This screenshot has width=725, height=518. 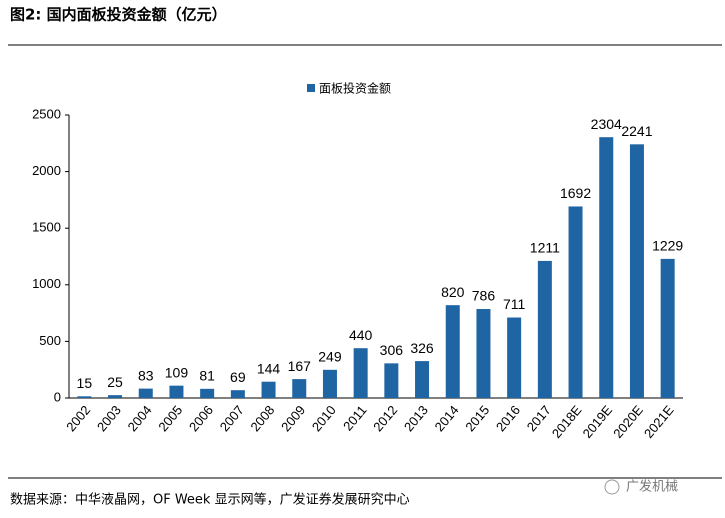 I want to click on x-tick-label: 2005, so click(x=170, y=418).